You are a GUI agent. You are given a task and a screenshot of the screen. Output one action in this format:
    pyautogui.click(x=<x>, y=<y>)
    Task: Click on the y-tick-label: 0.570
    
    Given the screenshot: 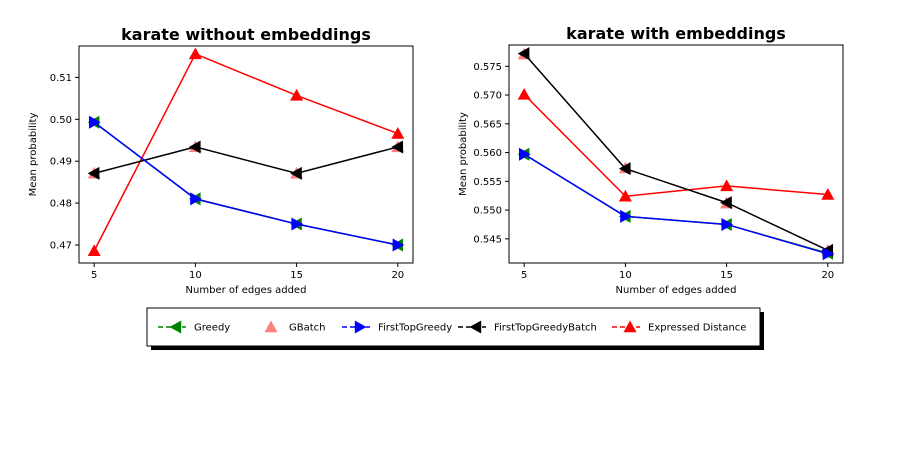 What is the action you would take?
    pyautogui.click(x=487, y=96)
    